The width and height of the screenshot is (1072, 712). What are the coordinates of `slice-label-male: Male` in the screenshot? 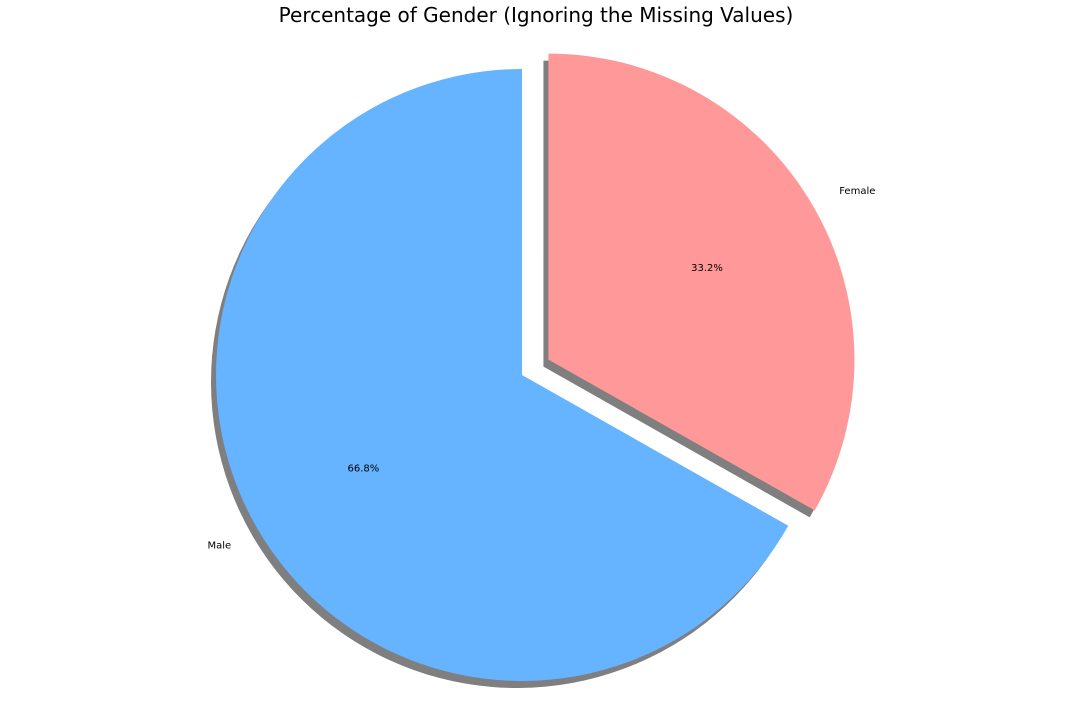 It's located at (220, 546).